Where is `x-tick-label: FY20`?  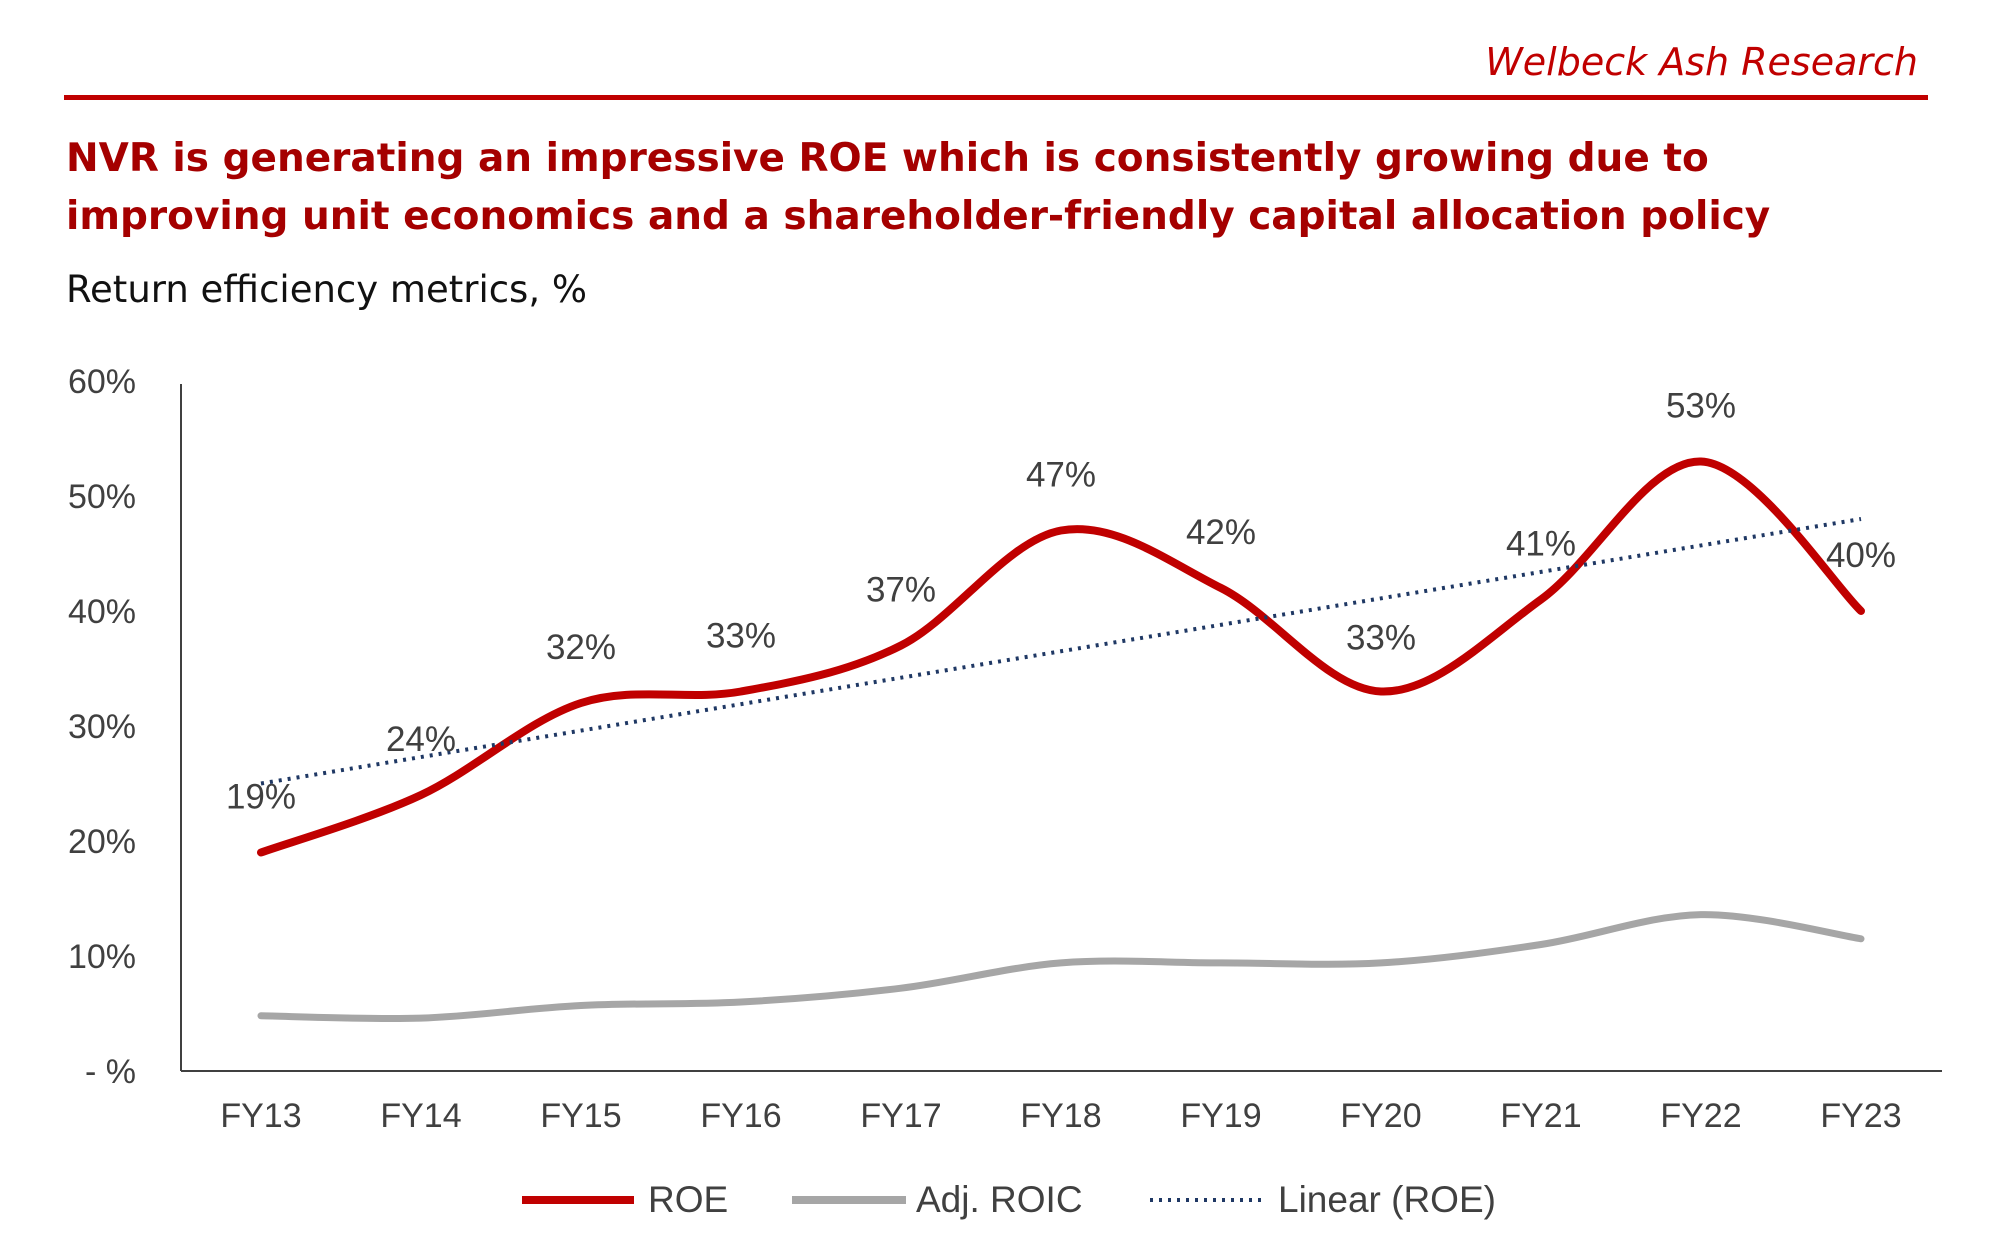
x-tick-label: FY20 is located at coordinates (1380, 1116).